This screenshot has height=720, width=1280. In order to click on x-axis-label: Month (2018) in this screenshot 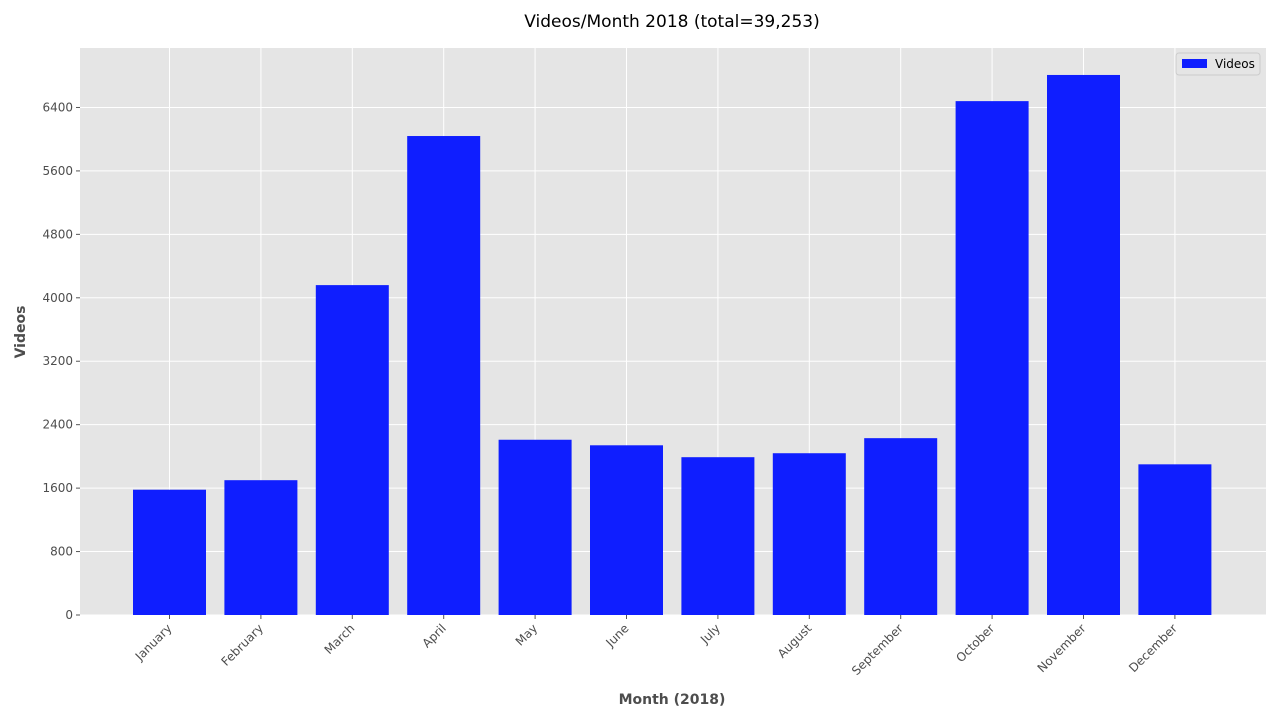, I will do `click(672, 700)`.